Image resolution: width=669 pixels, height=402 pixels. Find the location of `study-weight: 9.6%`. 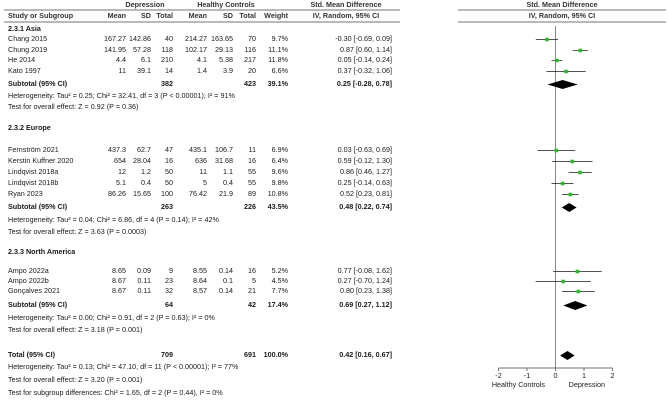

study-weight: 9.6% is located at coordinates (279, 171).